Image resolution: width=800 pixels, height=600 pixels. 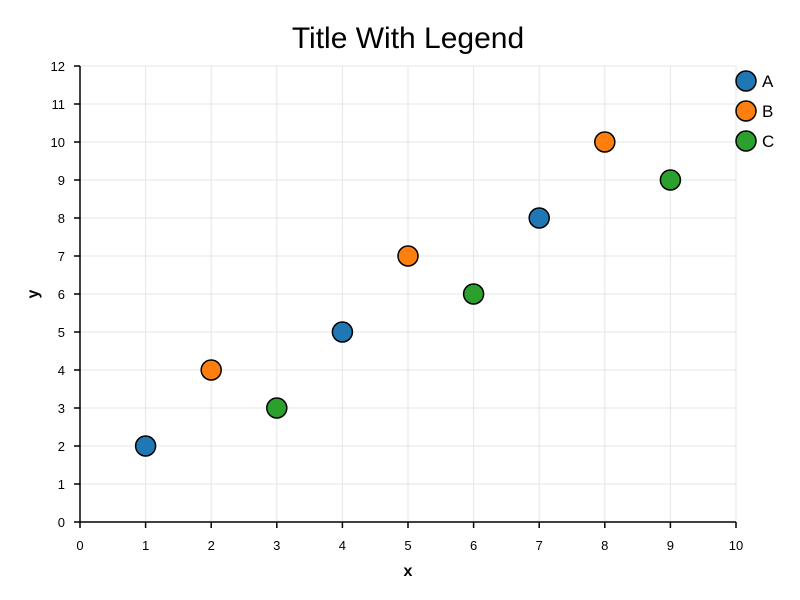 I want to click on x-tick-label: 7, so click(x=539, y=545).